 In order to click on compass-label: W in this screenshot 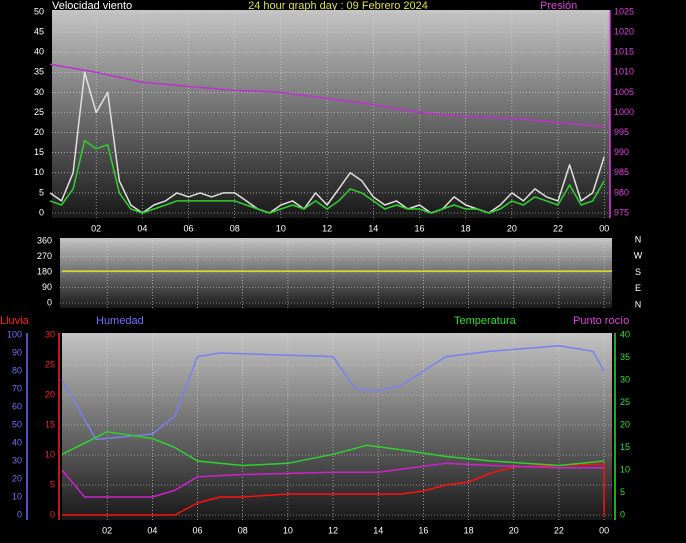, I will do `click(638, 256)`.